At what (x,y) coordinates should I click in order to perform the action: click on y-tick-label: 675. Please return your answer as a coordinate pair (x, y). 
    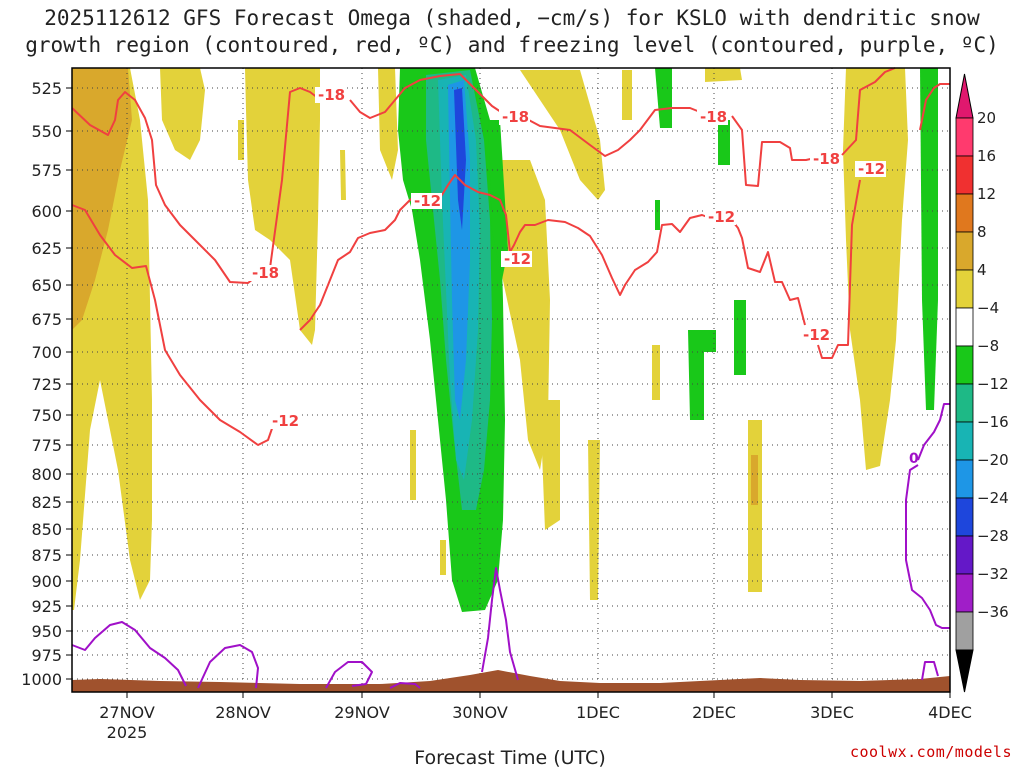
    Looking at the image, I should click on (46, 319).